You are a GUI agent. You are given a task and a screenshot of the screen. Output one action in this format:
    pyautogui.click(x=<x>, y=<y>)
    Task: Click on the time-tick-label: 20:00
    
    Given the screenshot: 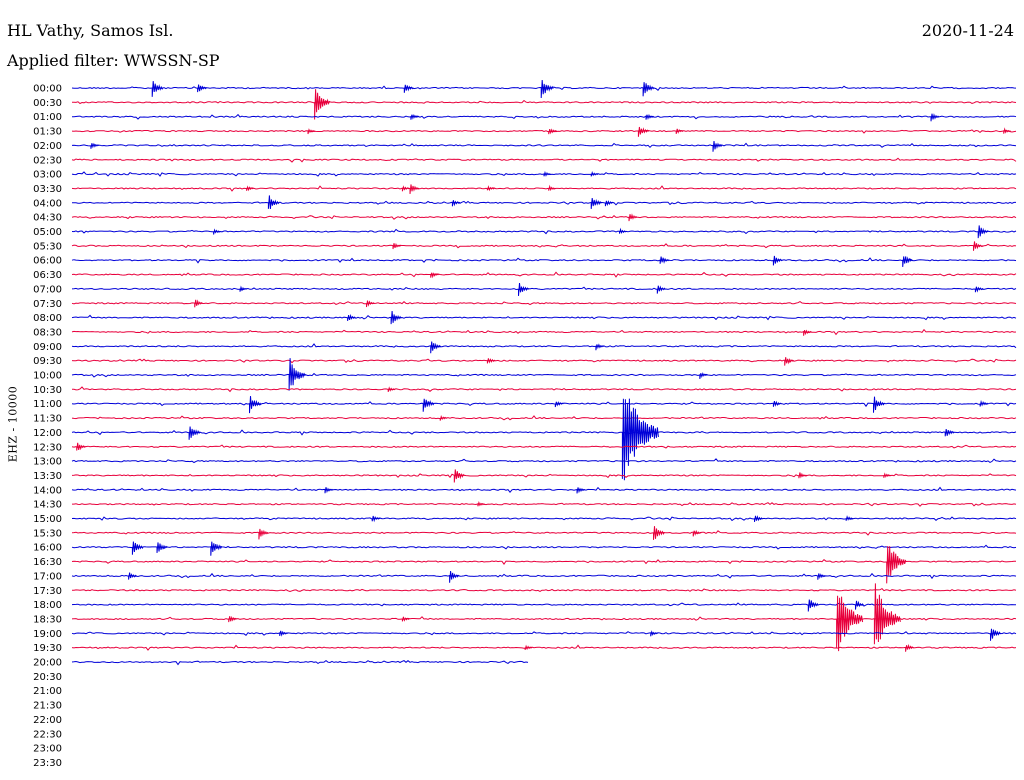 What is the action you would take?
    pyautogui.click(x=47, y=663)
    